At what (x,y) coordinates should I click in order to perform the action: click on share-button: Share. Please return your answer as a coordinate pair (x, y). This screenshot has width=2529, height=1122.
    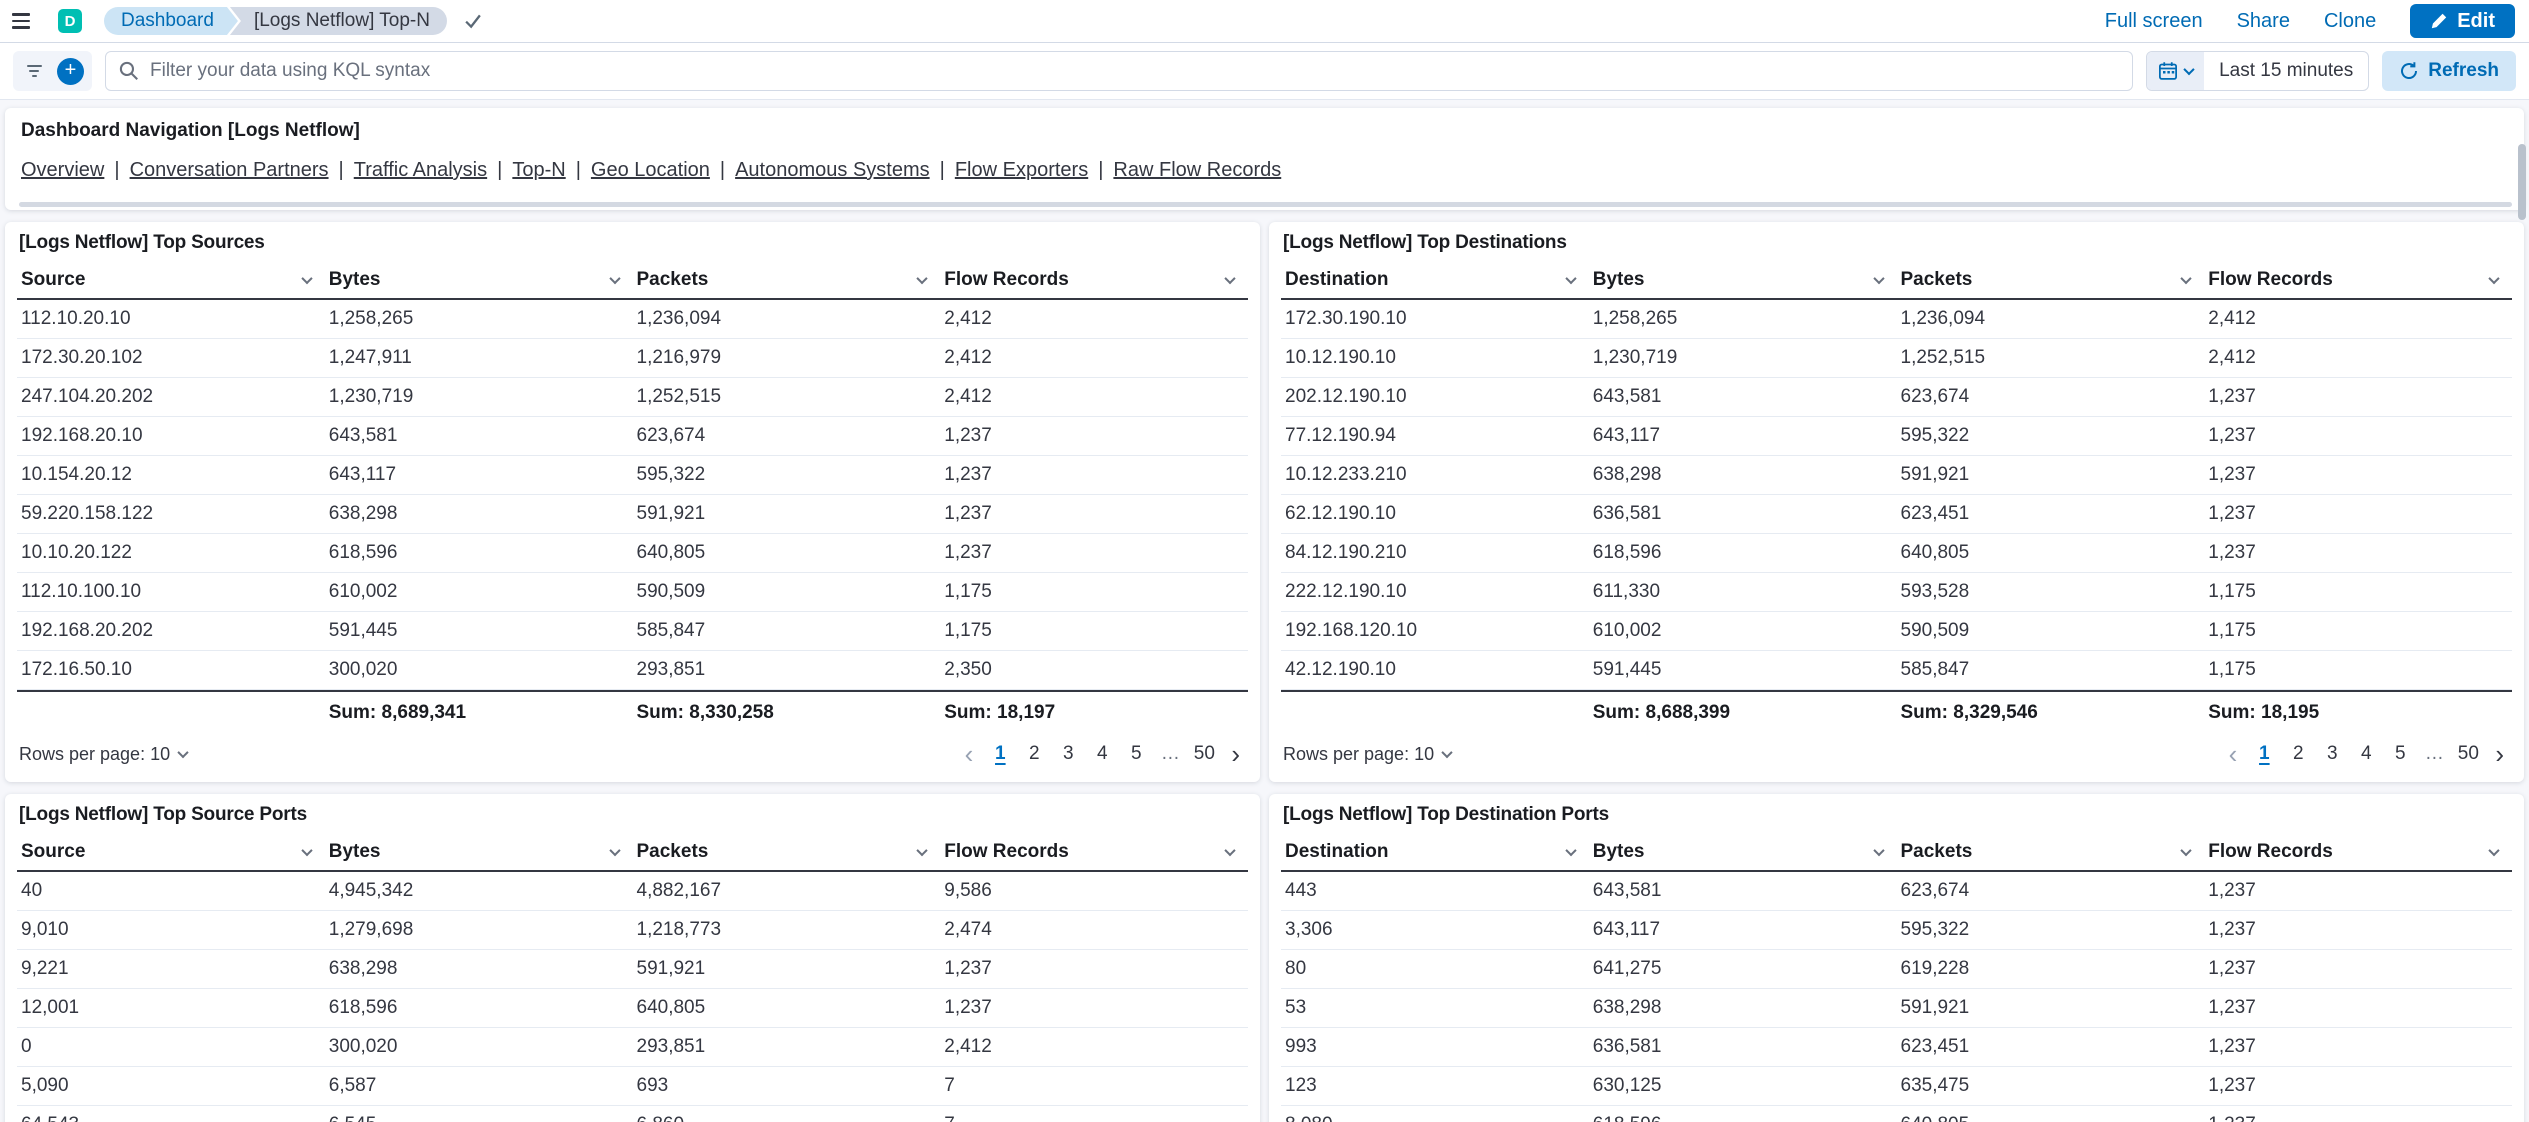
    Looking at the image, I should click on (2263, 20).